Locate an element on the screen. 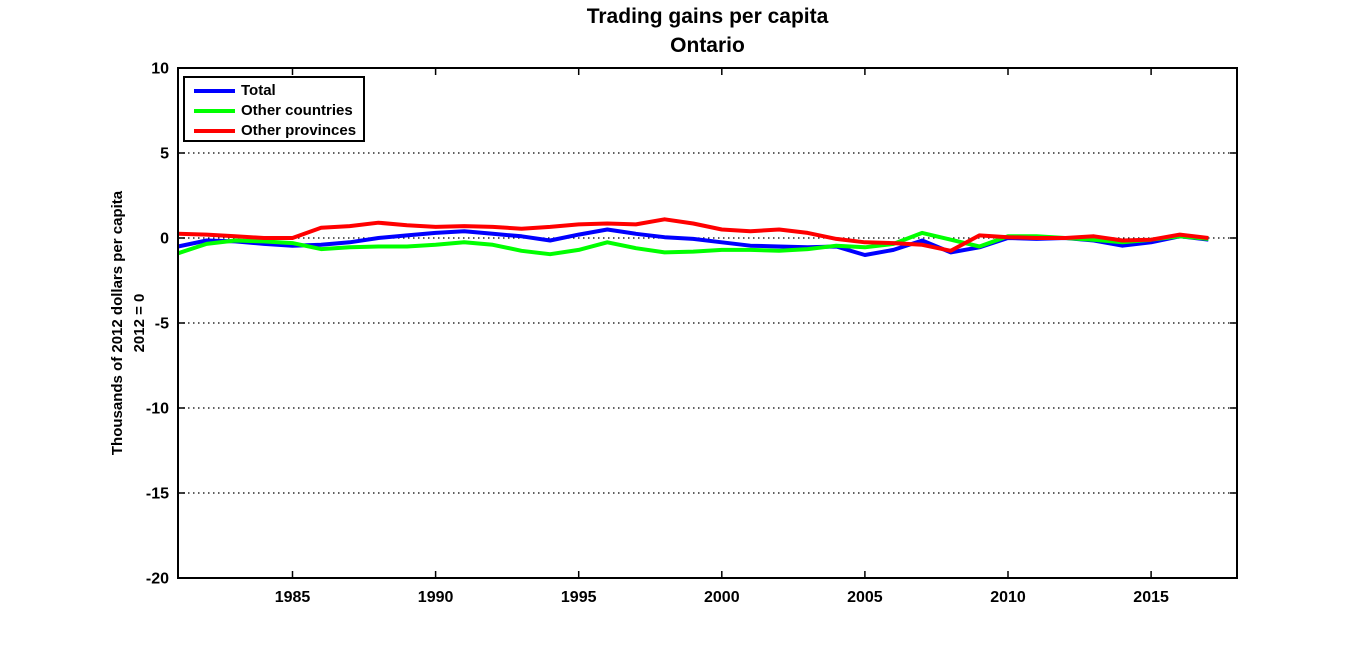  x-axis-tick-label: 2015 is located at coordinates (1151, 597).